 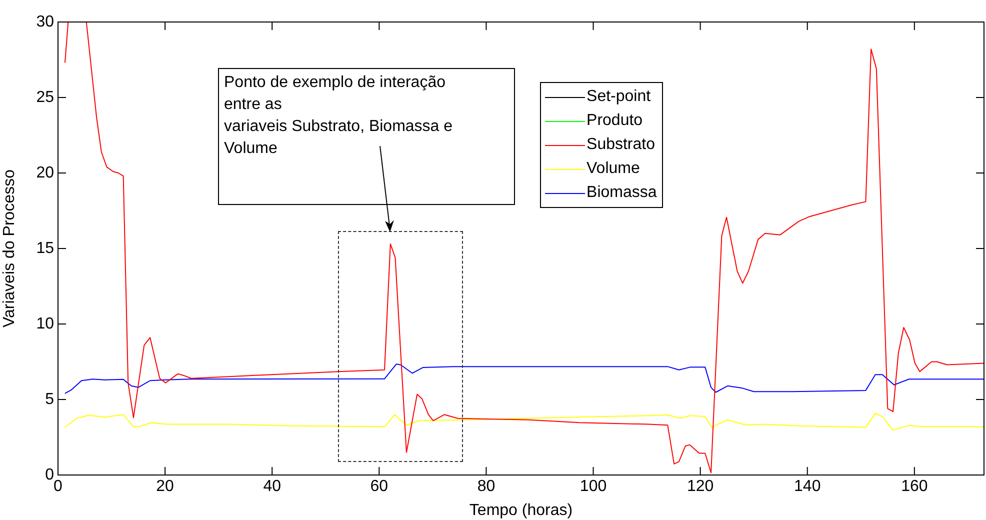 I want to click on y-tick-label: 25, so click(x=45, y=97).